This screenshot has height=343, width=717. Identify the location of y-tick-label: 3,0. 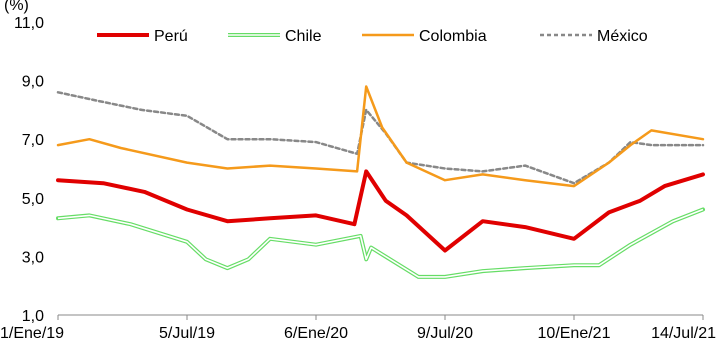
(33, 257).